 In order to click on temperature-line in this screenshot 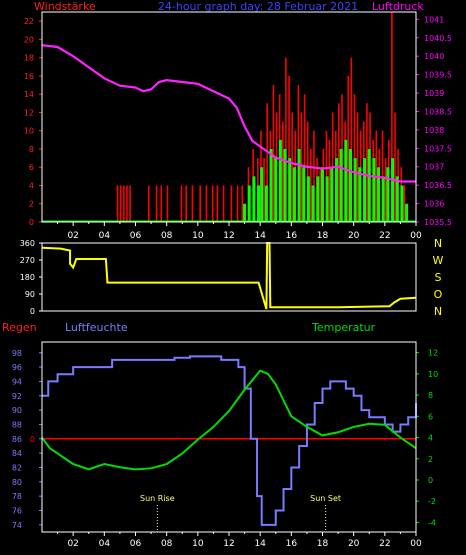, I will do `click(229, 420)`.